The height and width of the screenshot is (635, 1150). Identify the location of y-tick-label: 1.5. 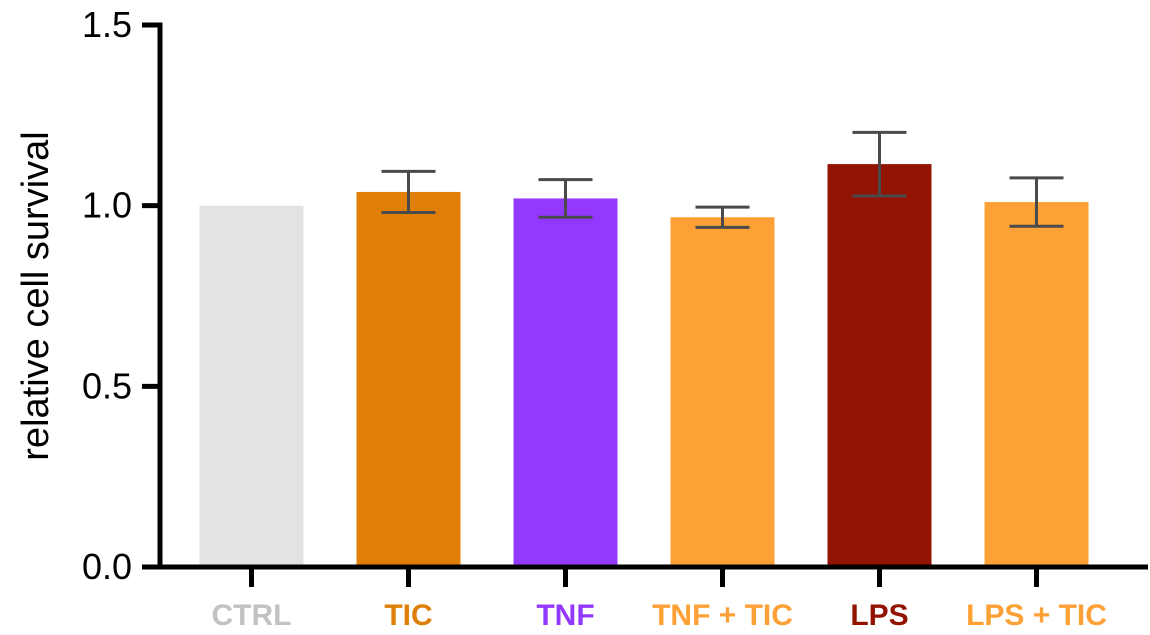
(107, 24).